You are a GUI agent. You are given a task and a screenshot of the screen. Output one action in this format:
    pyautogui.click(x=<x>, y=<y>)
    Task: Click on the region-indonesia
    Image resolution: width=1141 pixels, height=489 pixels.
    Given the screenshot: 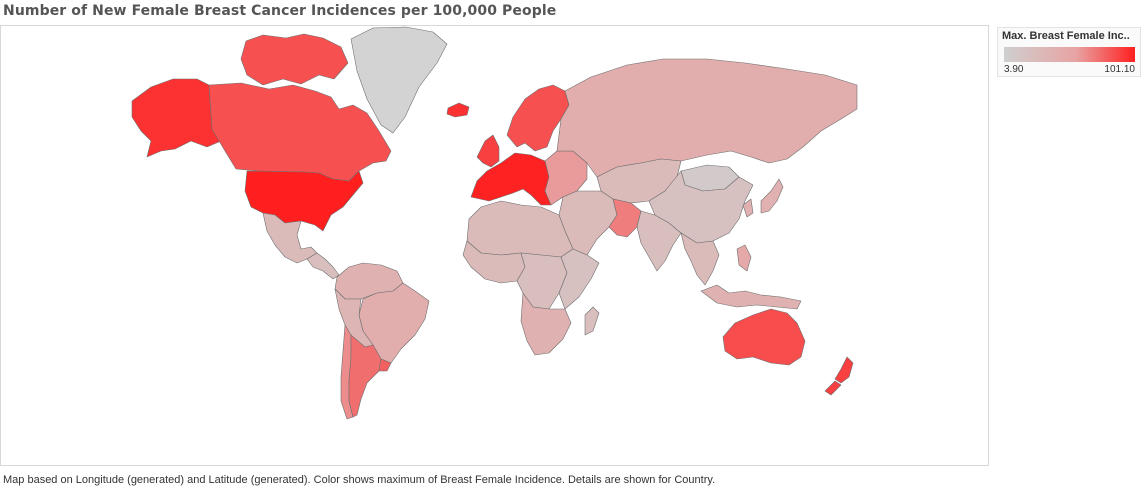 What is the action you would take?
    pyautogui.click(x=751, y=297)
    